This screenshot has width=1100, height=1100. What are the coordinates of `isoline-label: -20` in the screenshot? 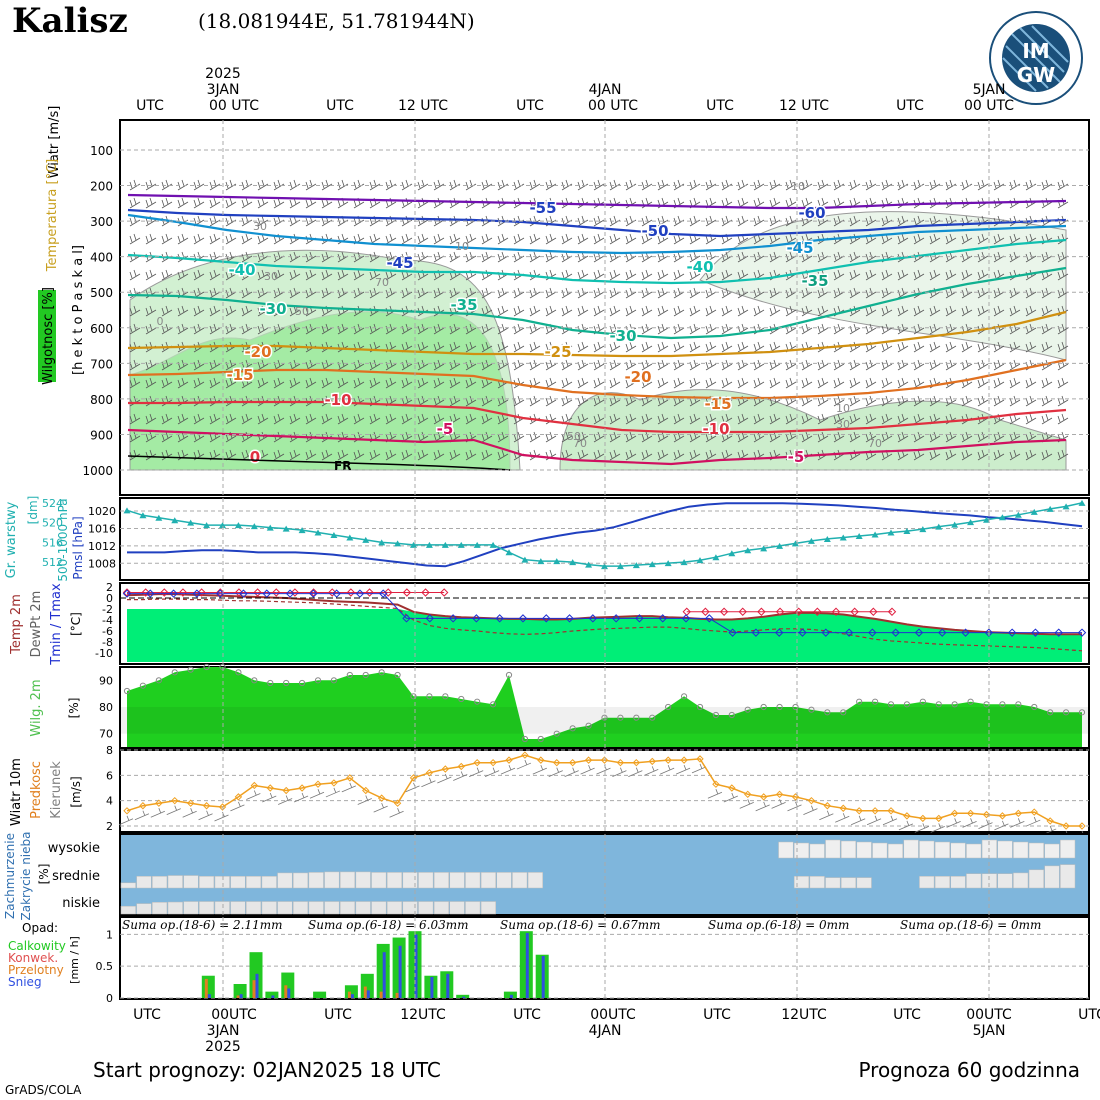 It's located at (257, 352).